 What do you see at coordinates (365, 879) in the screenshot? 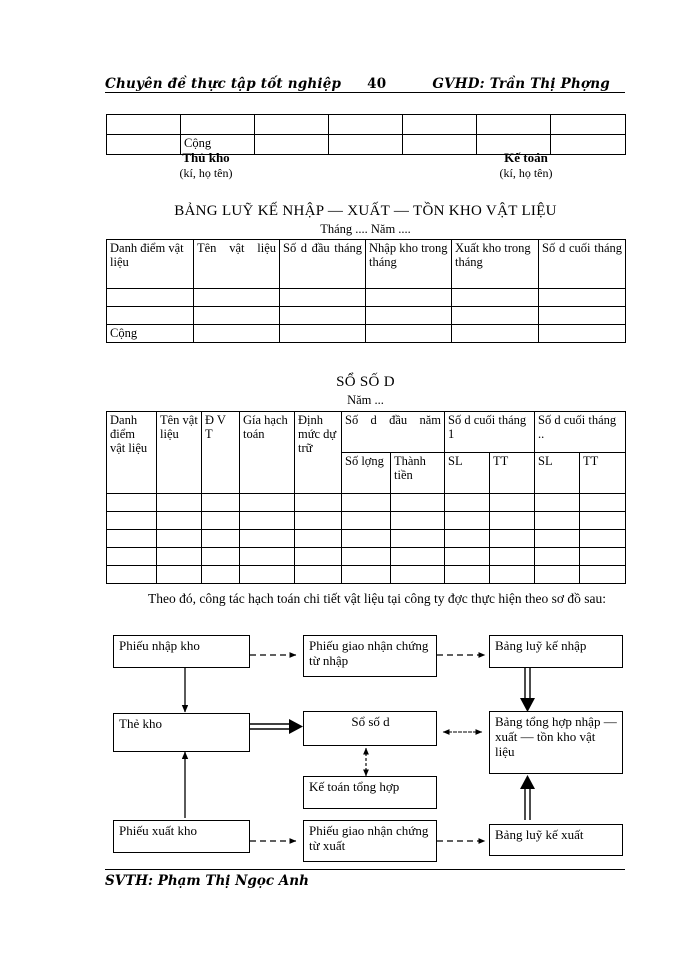
I see `running-footer: SVTH: Phạm Thị Ngọc Anh` at bounding box center [365, 879].